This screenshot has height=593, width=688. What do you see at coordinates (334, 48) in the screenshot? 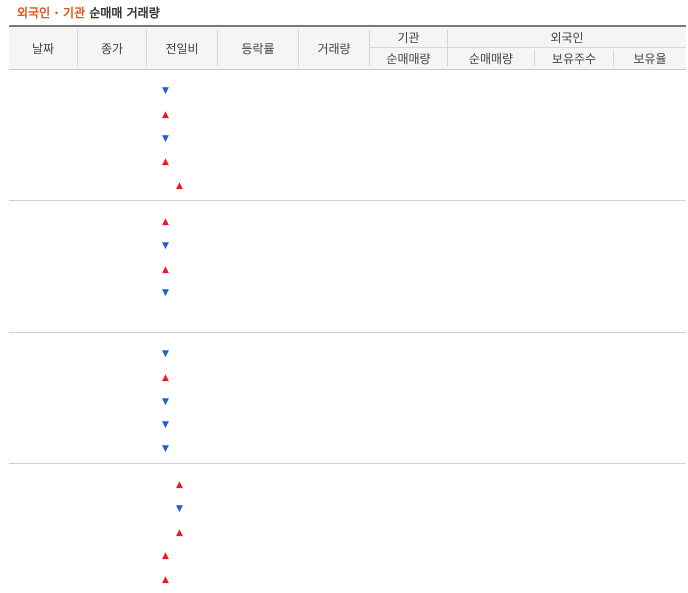
I see `header-volume: 거래량` at bounding box center [334, 48].